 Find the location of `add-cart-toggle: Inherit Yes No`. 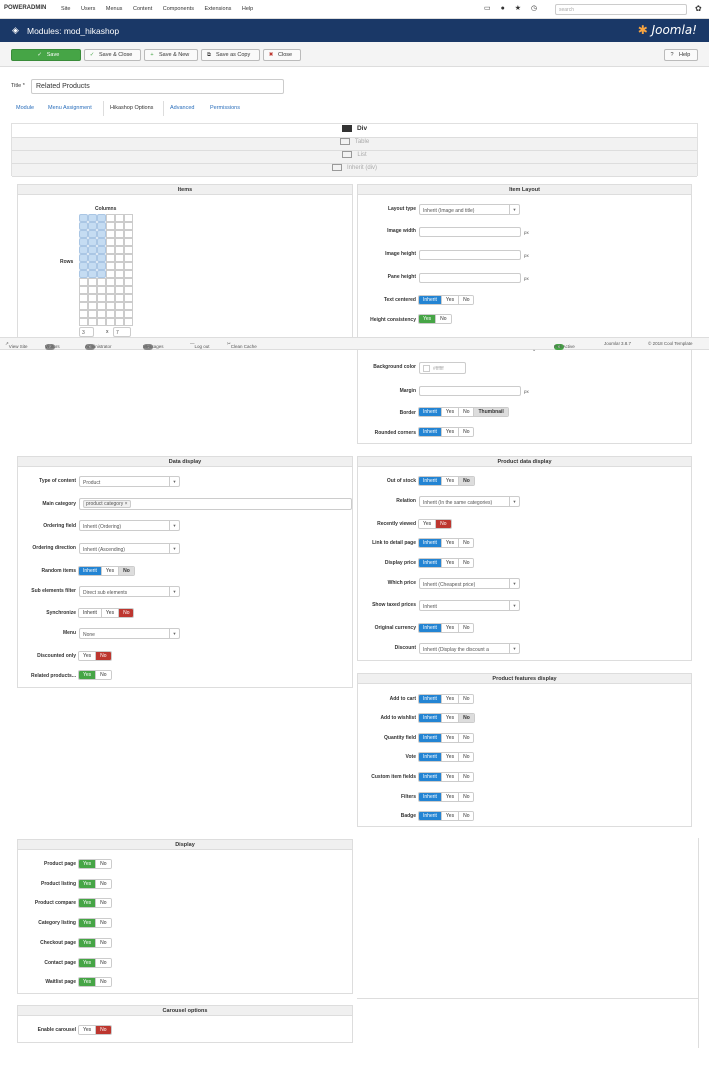

add-cart-toggle: Inherit Yes No is located at coordinates (446, 699).